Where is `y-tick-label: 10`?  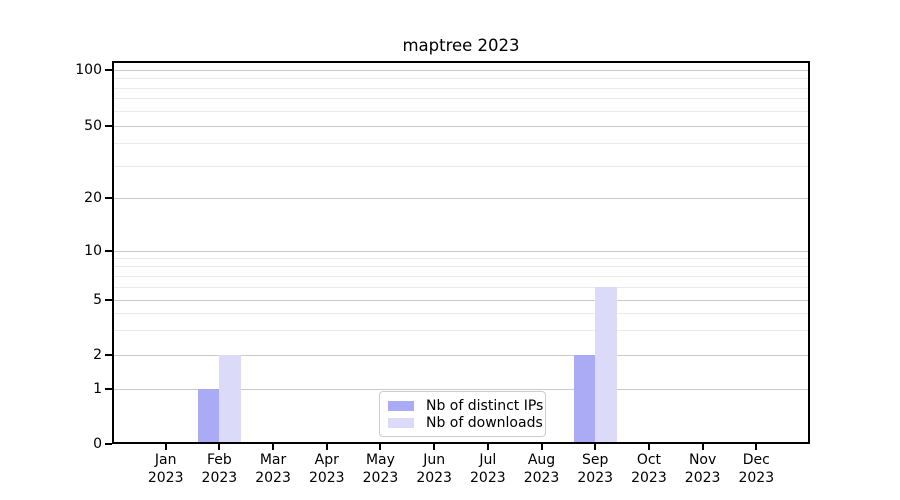 y-tick-label: 10 is located at coordinates (93, 251).